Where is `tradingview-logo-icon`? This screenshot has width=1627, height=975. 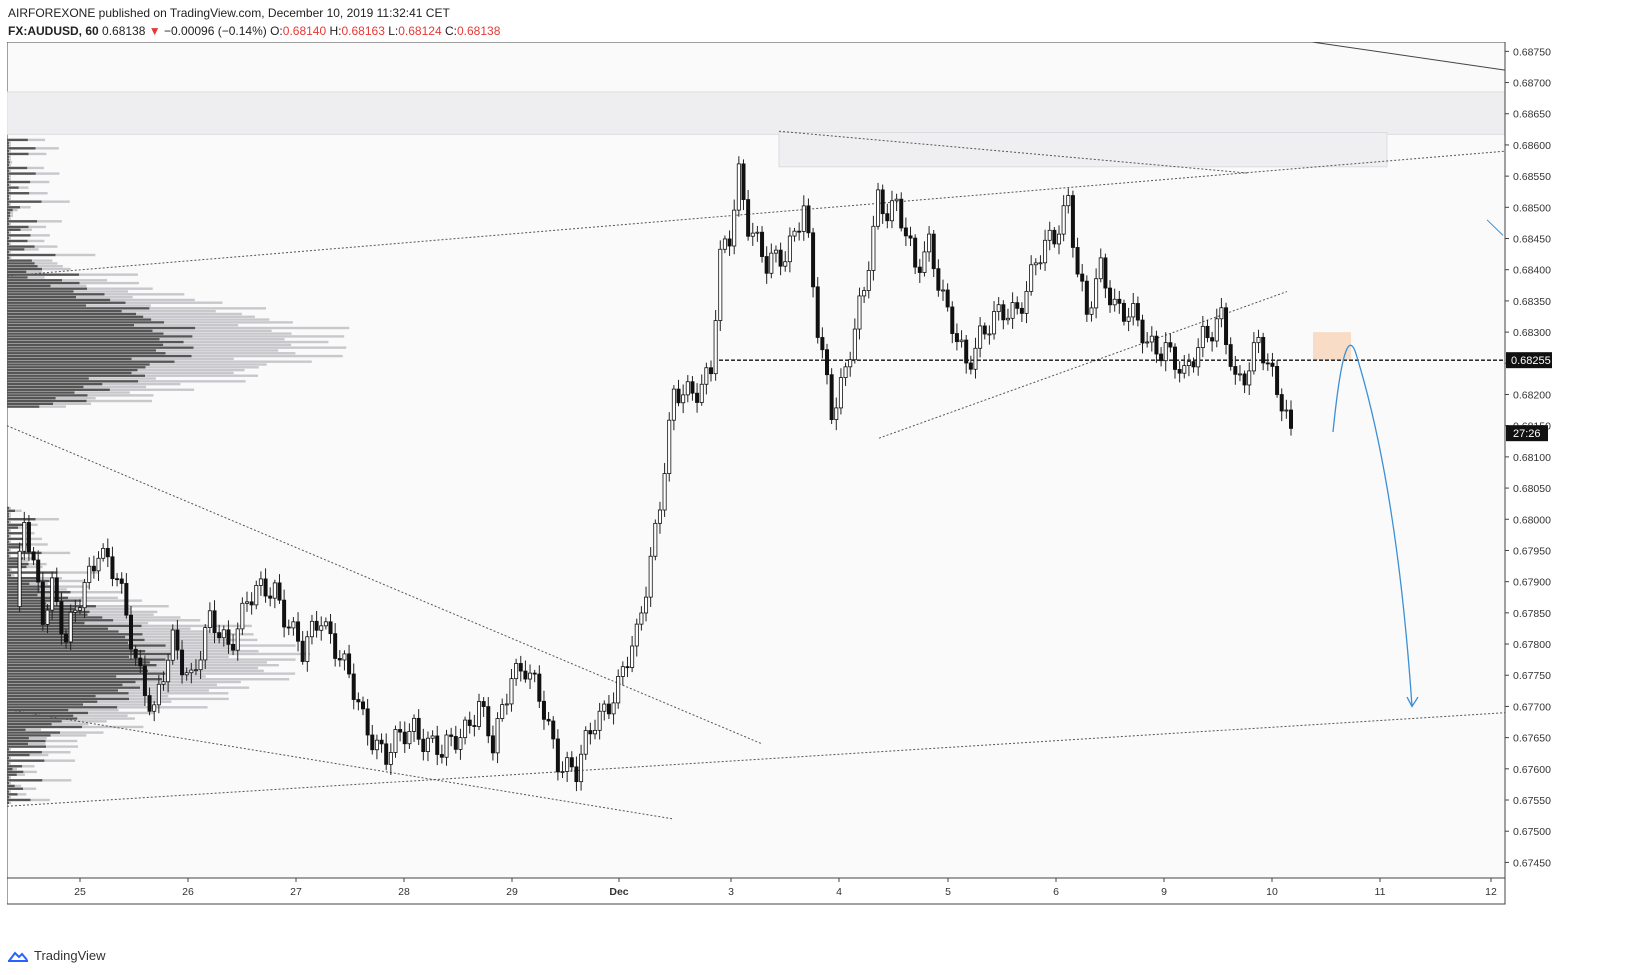
tradingview-logo-icon is located at coordinates (18, 956).